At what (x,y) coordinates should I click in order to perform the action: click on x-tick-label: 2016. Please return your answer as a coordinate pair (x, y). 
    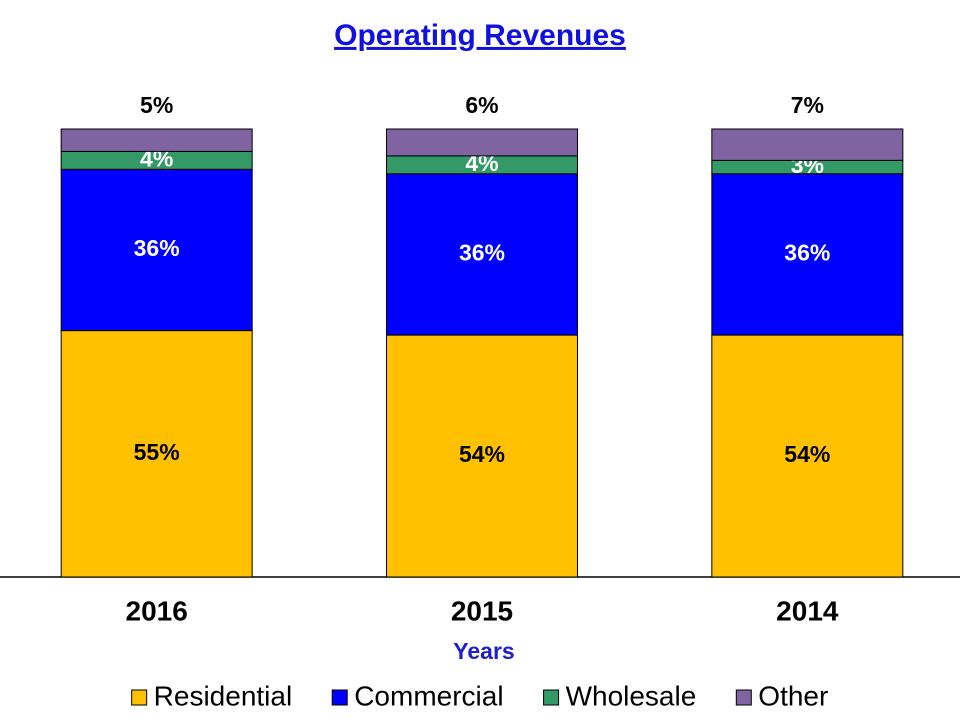
    Looking at the image, I should click on (157, 610).